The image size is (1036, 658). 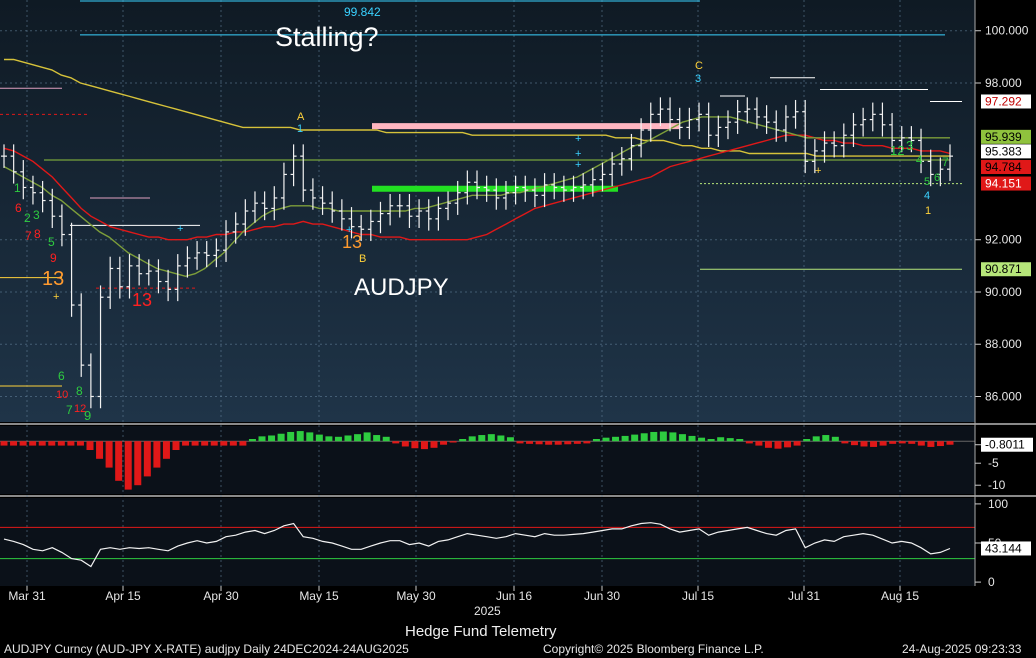 What do you see at coordinates (962, 649) in the screenshot?
I see `footer-timestamp: 24-Aug-2025 09:23:33` at bounding box center [962, 649].